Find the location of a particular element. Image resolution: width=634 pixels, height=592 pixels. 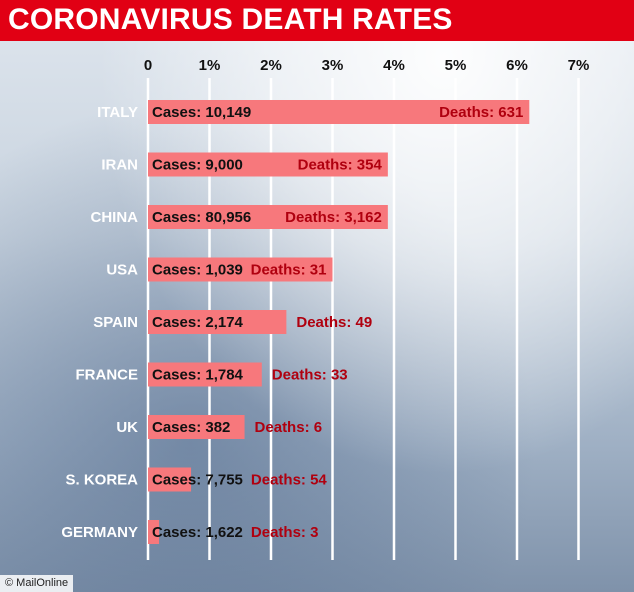

deaths-label: Deaths: 3 is located at coordinates (285, 532).